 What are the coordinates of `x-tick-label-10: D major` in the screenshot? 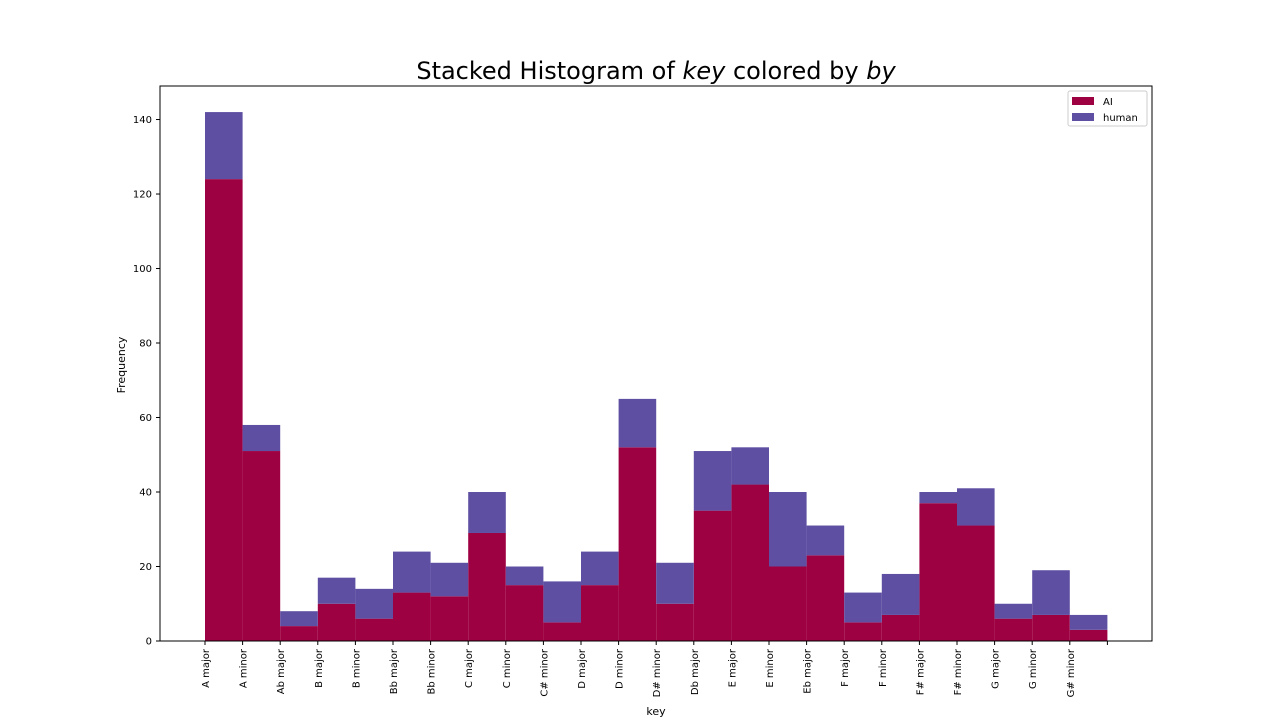 It's located at (582, 668).